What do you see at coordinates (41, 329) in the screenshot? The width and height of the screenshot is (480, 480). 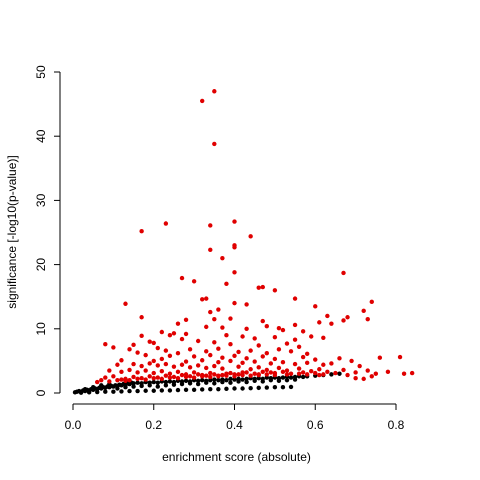 I see `y-tick-label: 10` at bounding box center [41, 329].